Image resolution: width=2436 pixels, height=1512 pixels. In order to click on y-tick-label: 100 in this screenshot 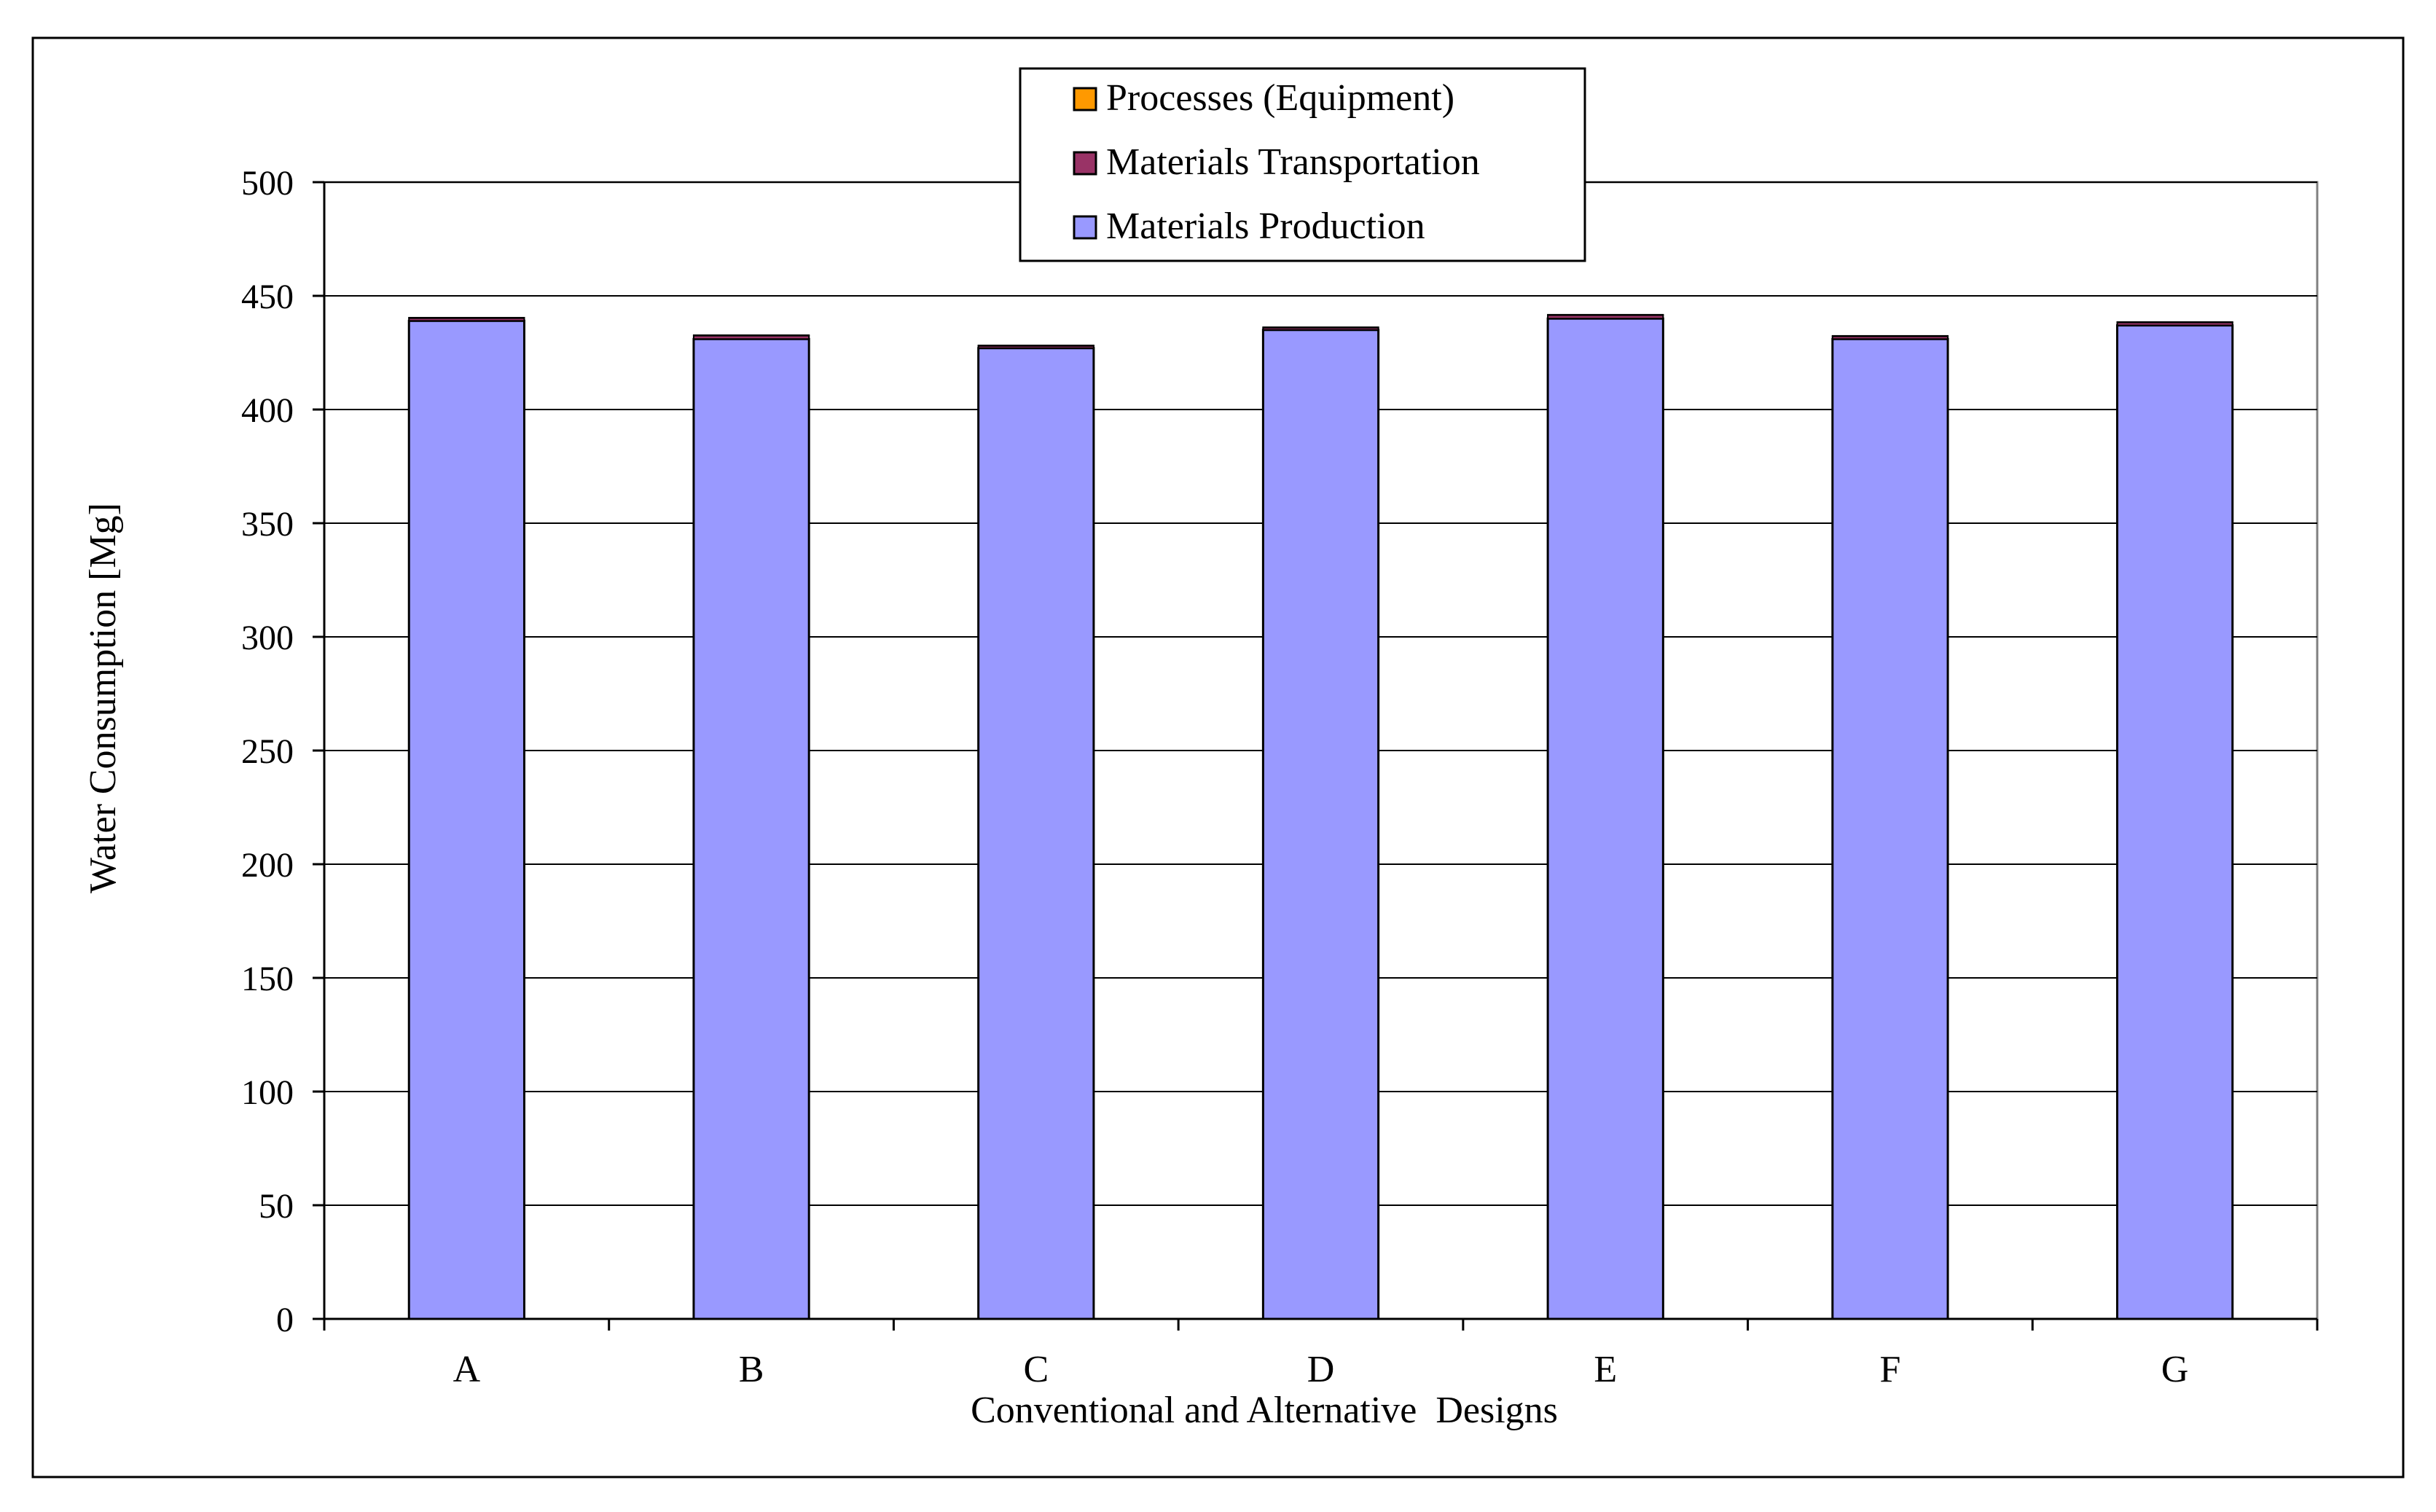, I will do `click(267, 1092)`.